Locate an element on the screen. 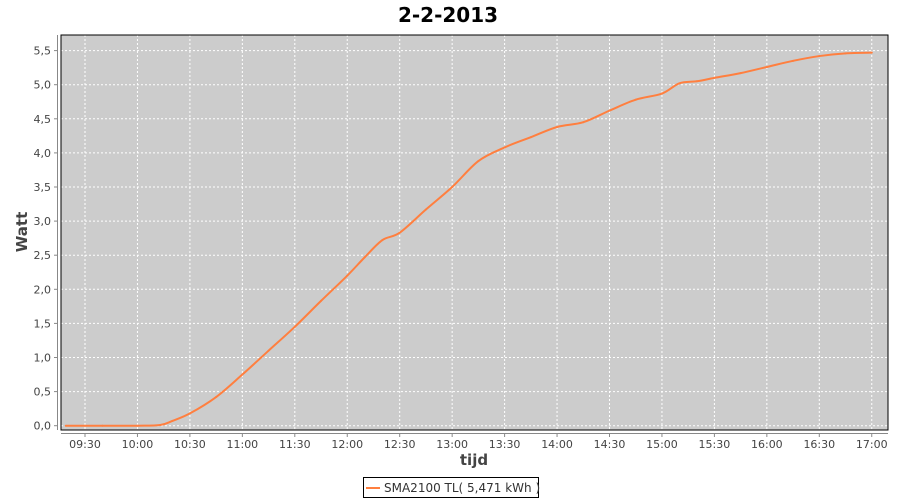  y-tick-label: 2,5 is located at coordinates (43, 255).